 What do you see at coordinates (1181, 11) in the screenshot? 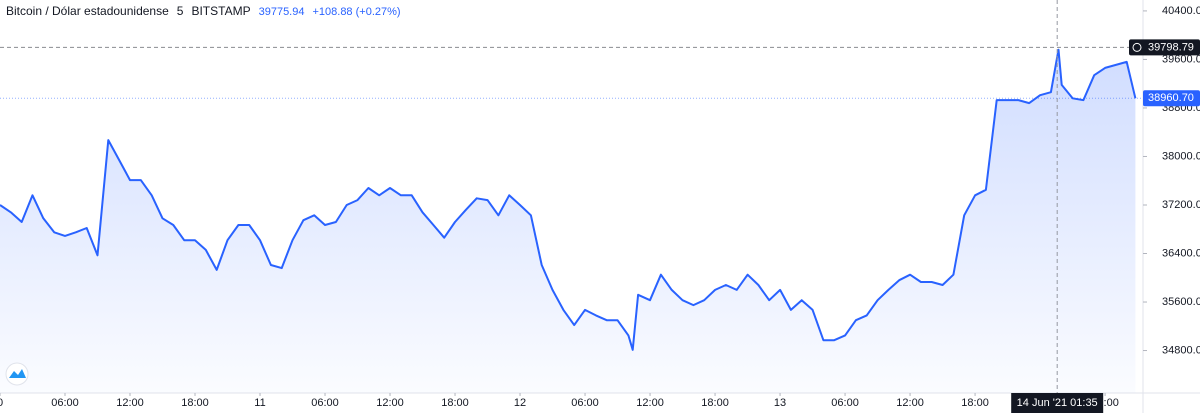
I see `y-tick-label: 40400.00` at bounding box center [1181, 11].